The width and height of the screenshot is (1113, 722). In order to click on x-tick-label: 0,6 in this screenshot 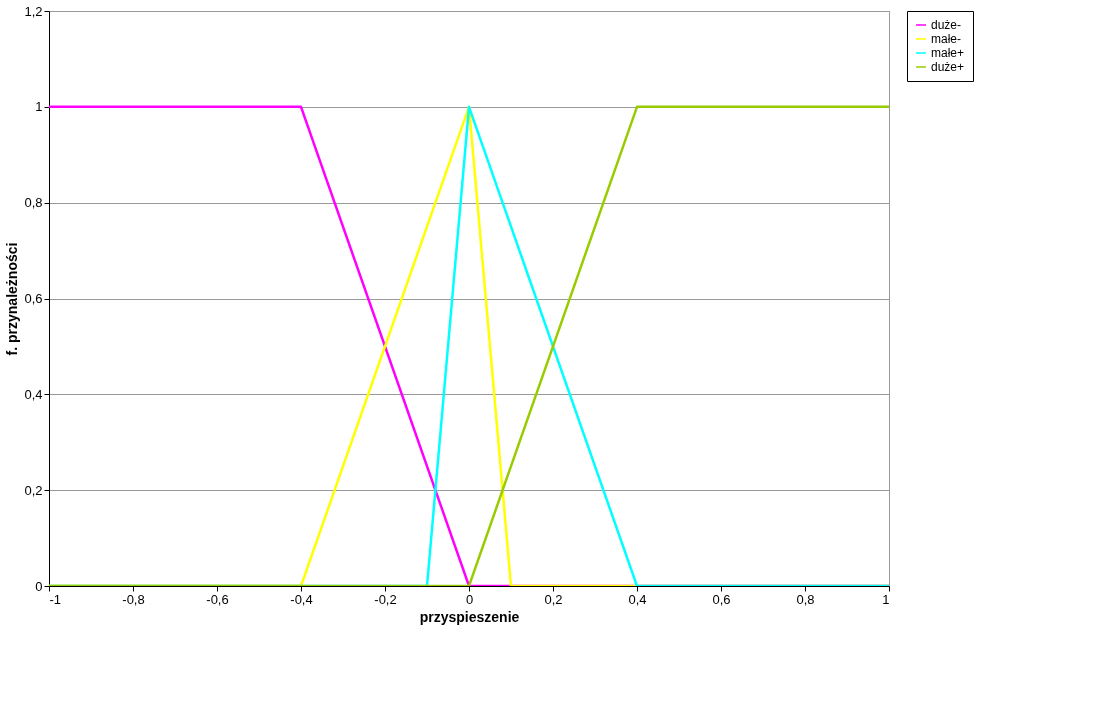, I will do `click(721, 599)`.